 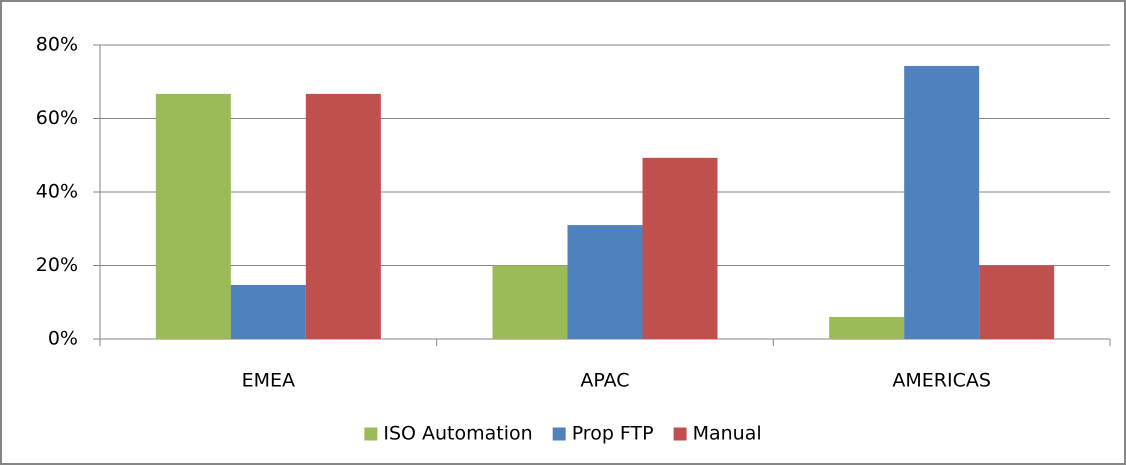 I want to click on y-tick-label: 0%, so click(x=63, y=339).